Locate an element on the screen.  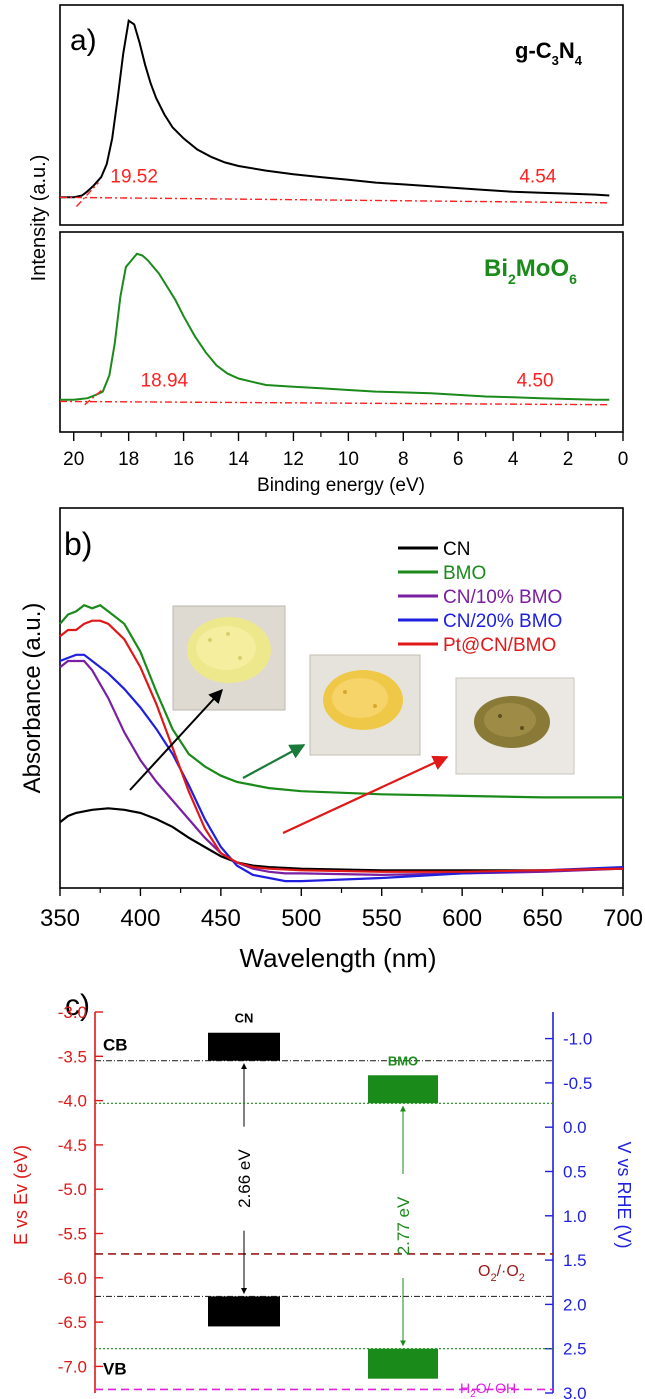
band-left-tick-label: -4.5 is located at coordinates (72, 1145).